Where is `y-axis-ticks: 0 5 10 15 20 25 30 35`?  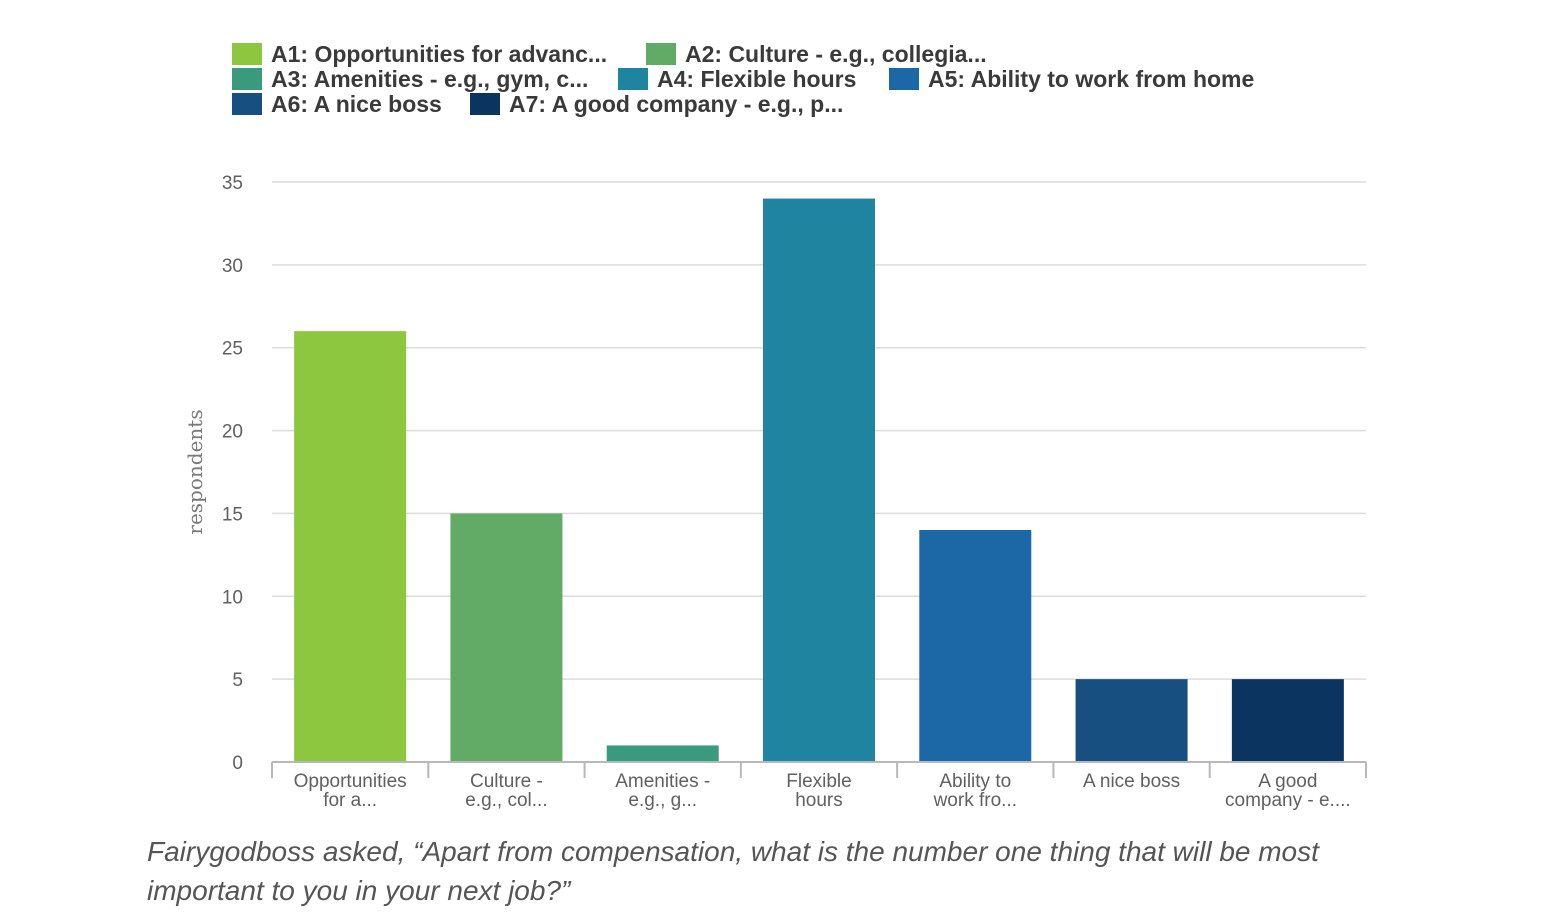
y-axis-ticks: 0 5 10 15 20 25 30 35 is located at coordinates (232, 473).